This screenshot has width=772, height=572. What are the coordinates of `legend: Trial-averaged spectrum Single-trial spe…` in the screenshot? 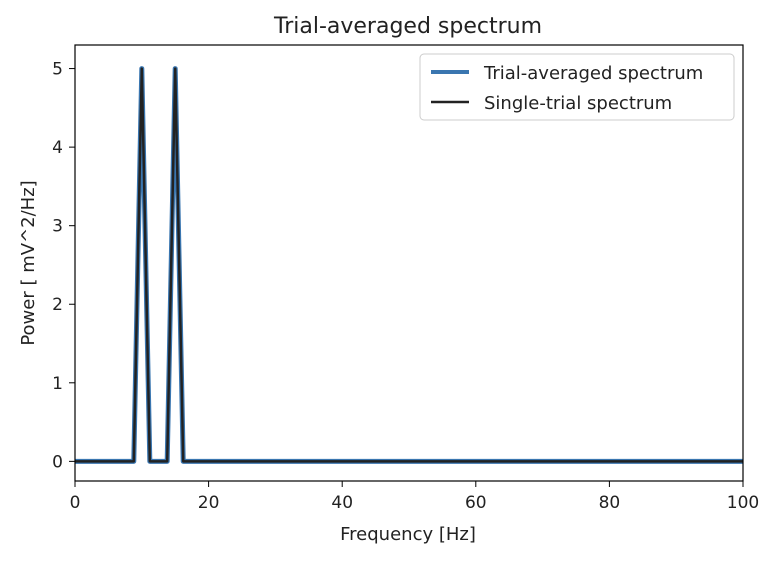 It's located at (577, 87).